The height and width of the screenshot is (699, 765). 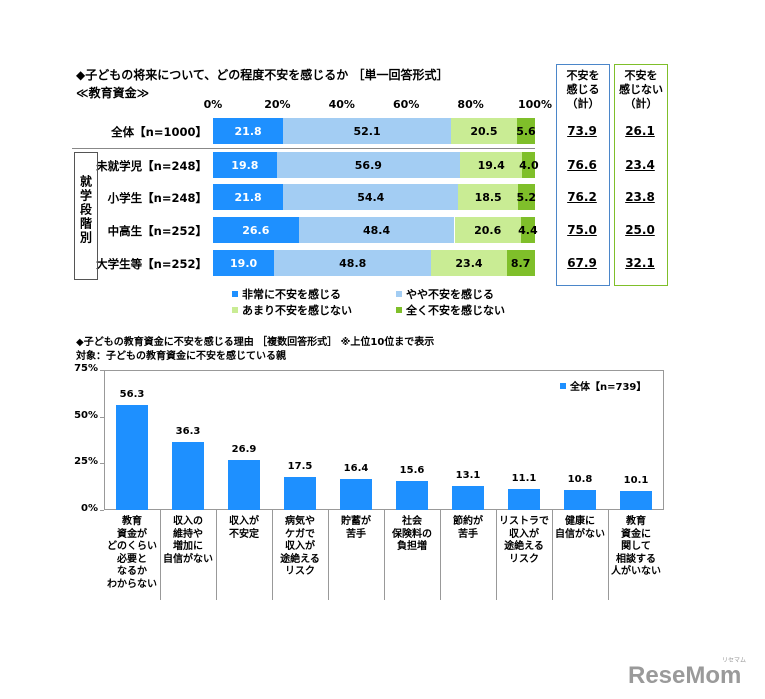 I want to click on bar-segment: 21.8, so click(x=248, y=197).